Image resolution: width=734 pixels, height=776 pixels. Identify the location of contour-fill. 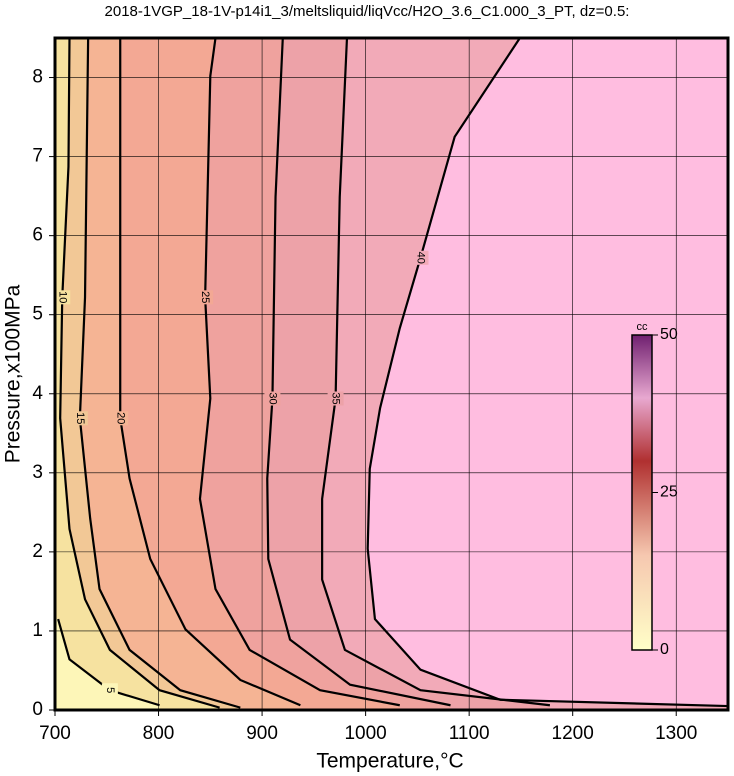
(107, 664).